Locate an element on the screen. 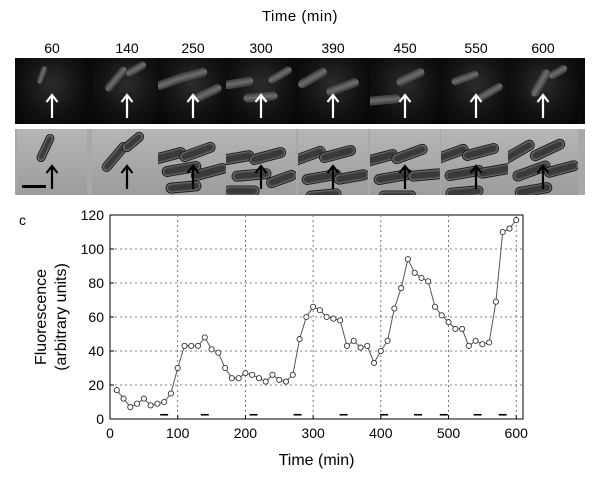  y-axis-label-line2: (arbitrary units) is located at coordinates (61, 317).